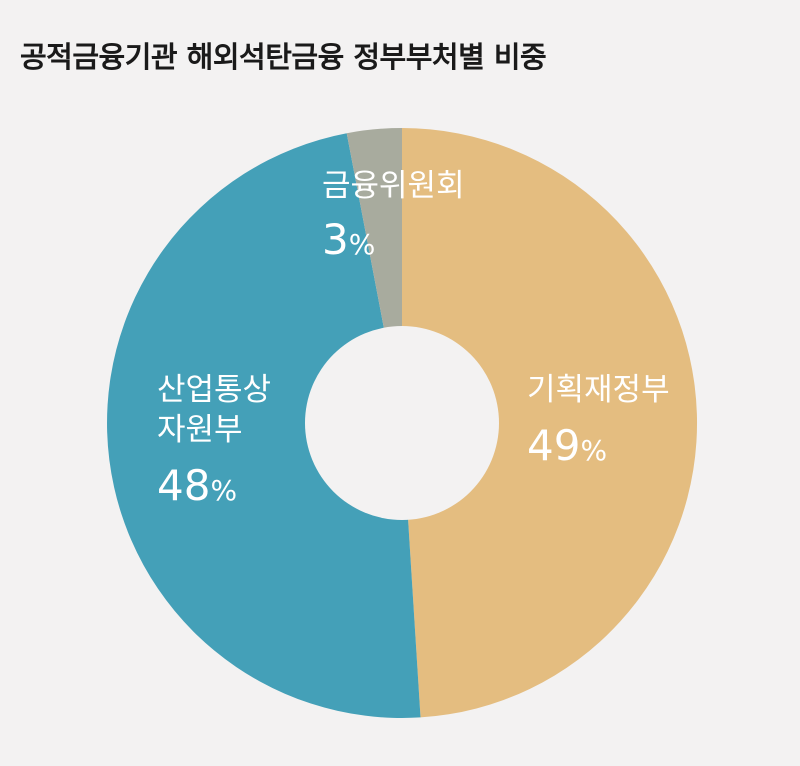 The height and width of the screenshot is (766, 800). I want to click on slice-value-2: 48%, so click(197, 485).